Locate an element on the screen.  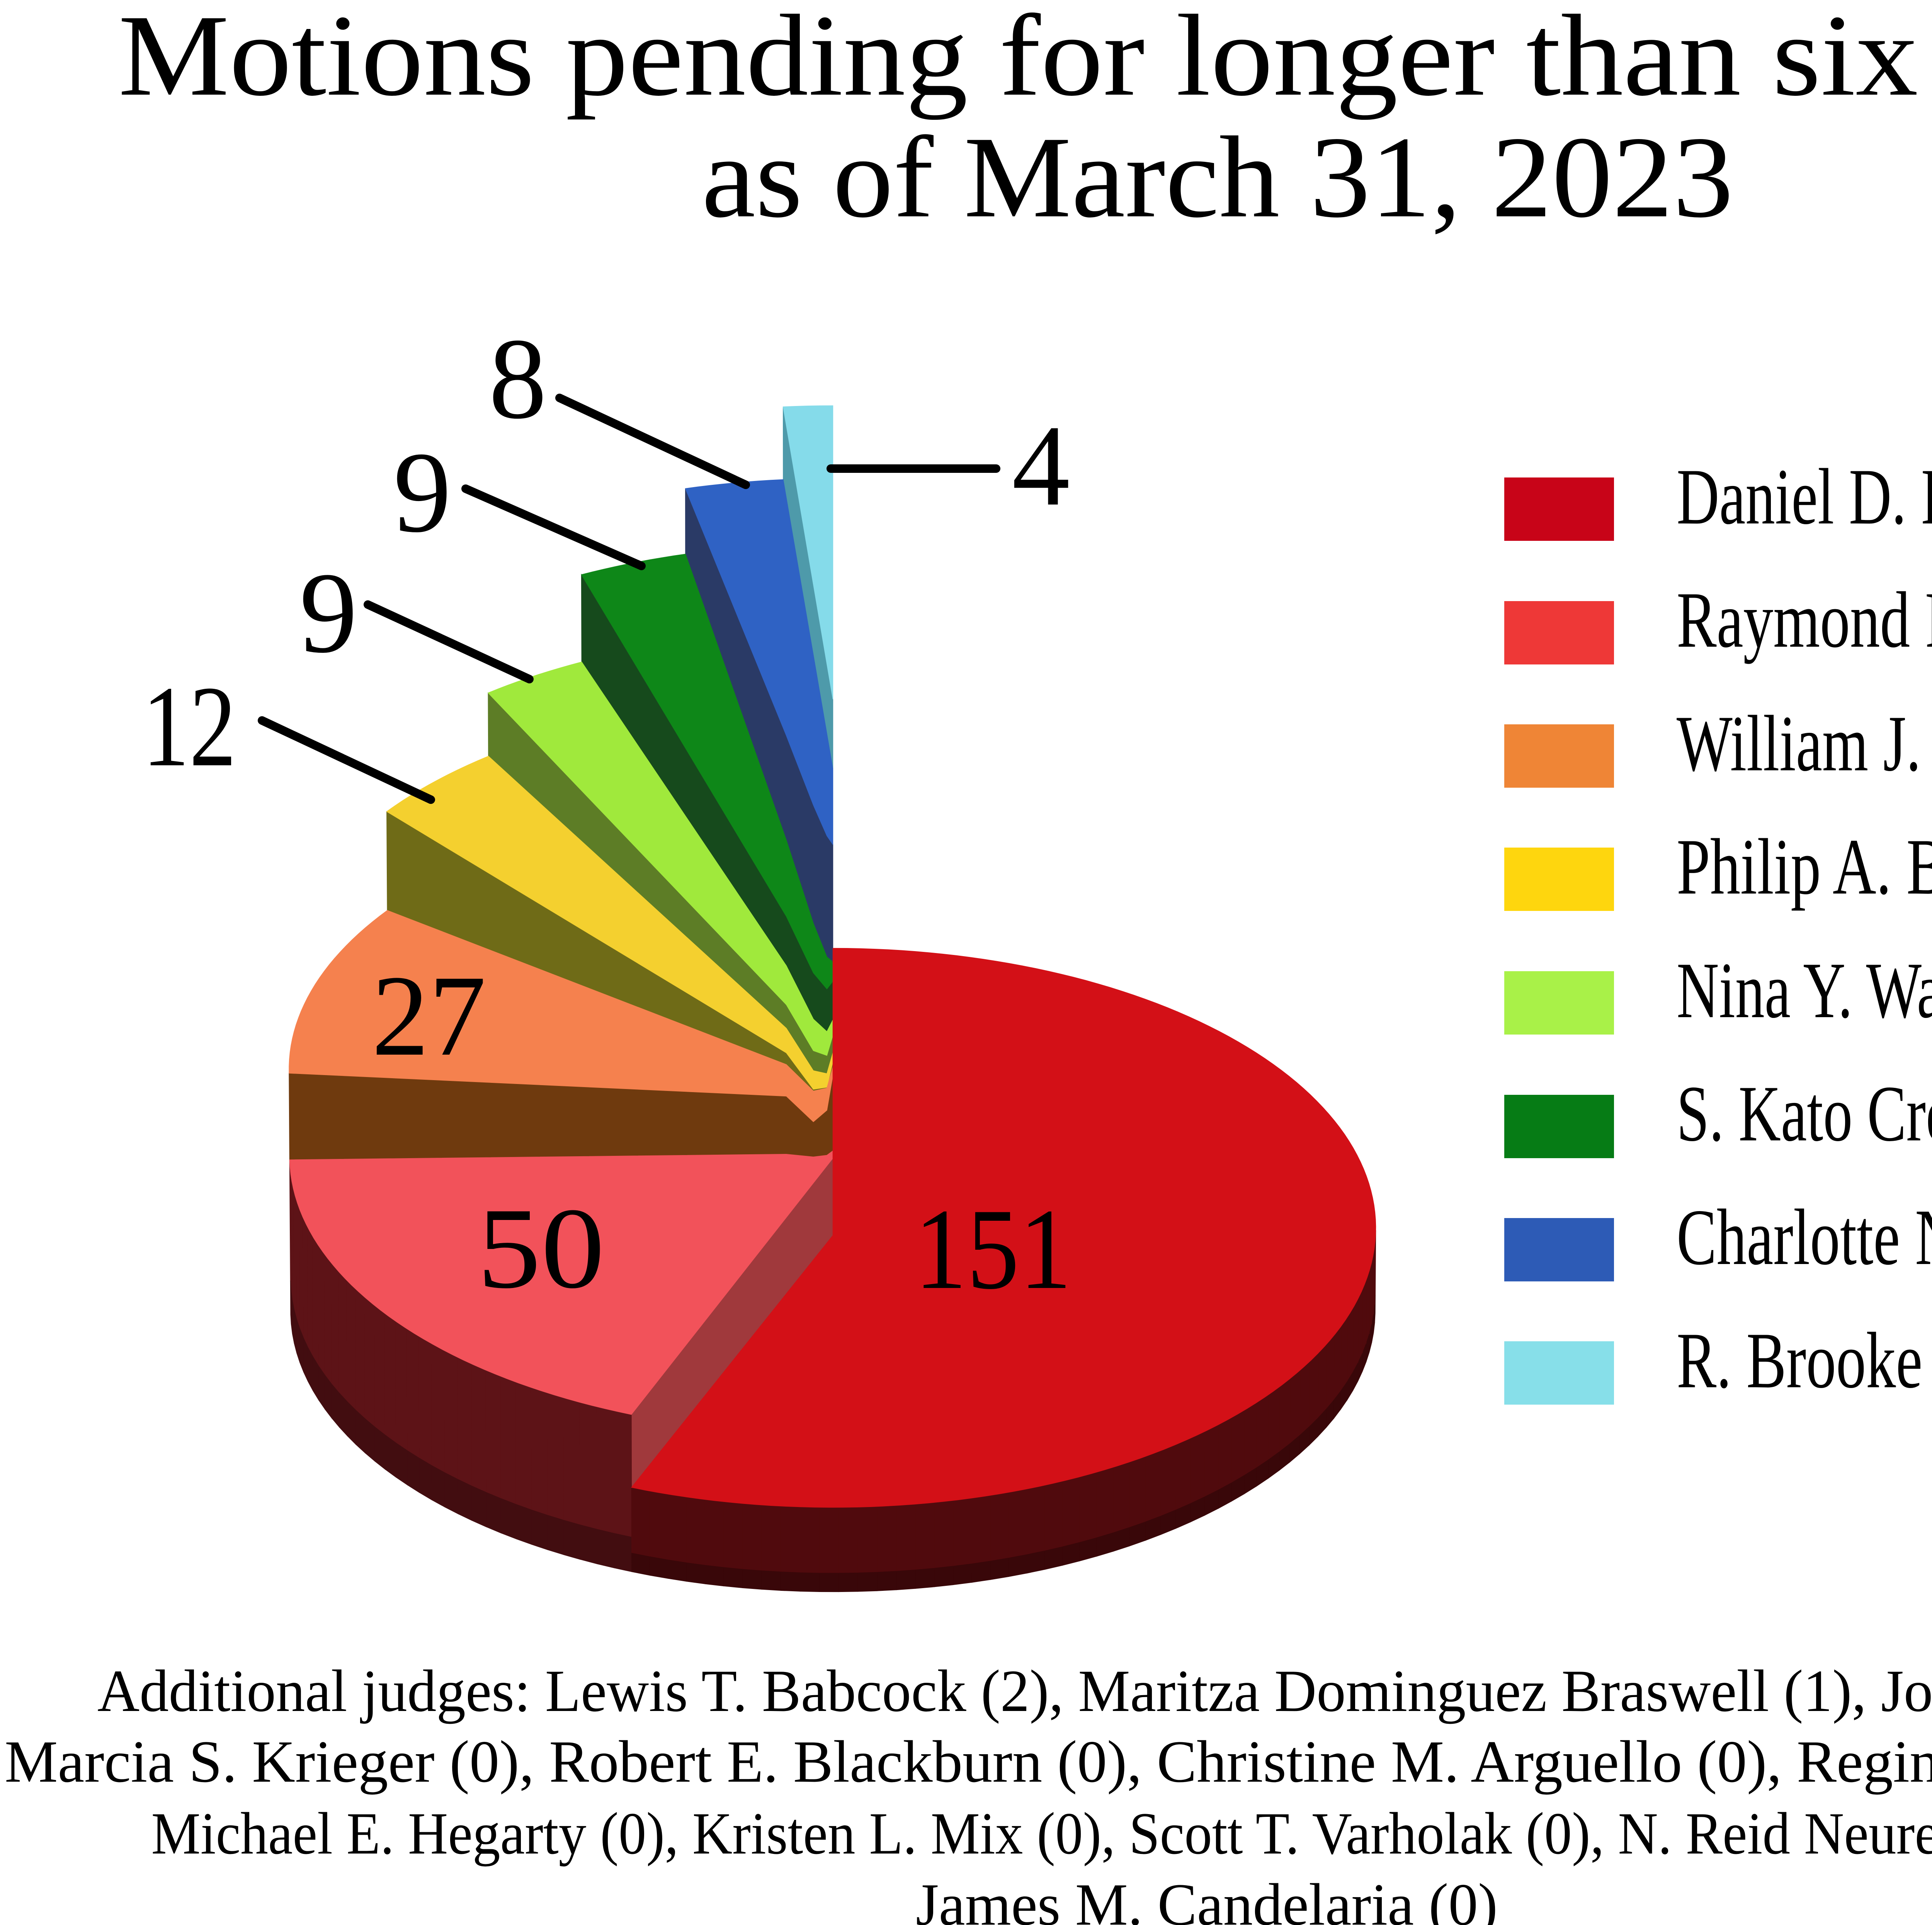
svg-text: Daniel D. Domenico is located at coordinates (1804, 496).